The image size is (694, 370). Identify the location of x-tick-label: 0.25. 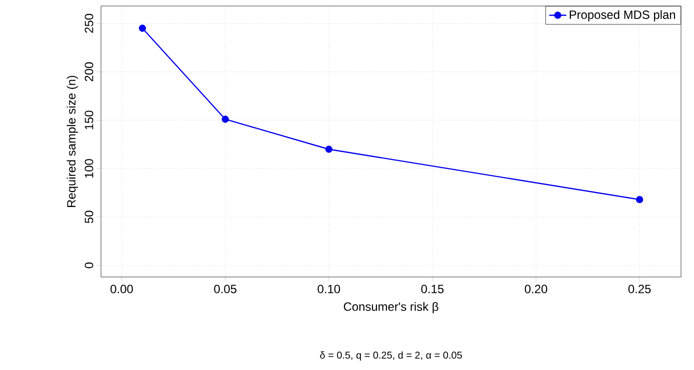
(639, 289).